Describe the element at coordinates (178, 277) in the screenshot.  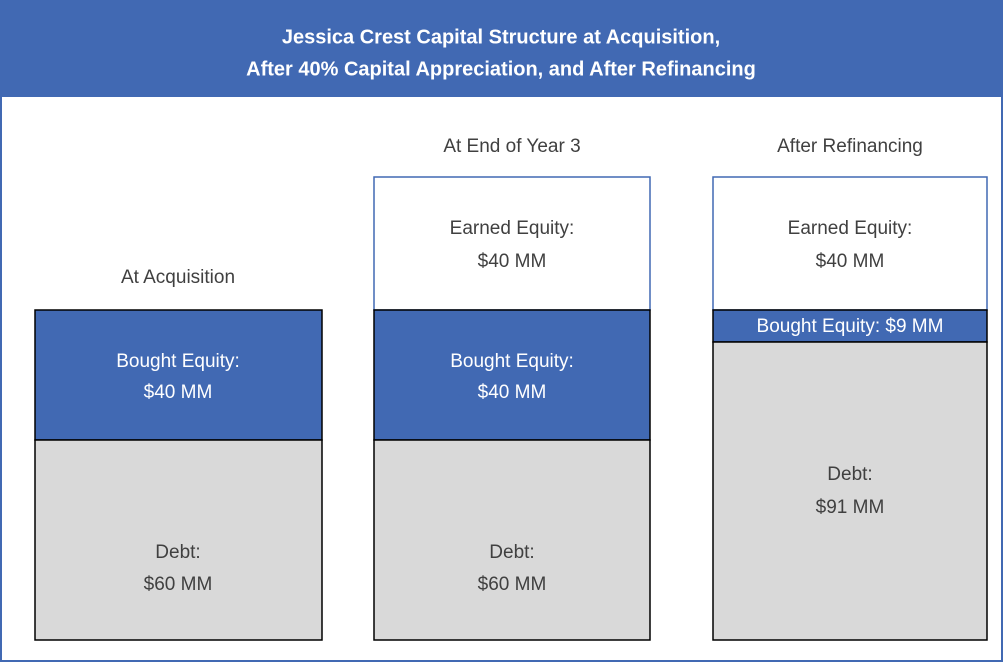
I see `column-label: At Acquisition` at that location.